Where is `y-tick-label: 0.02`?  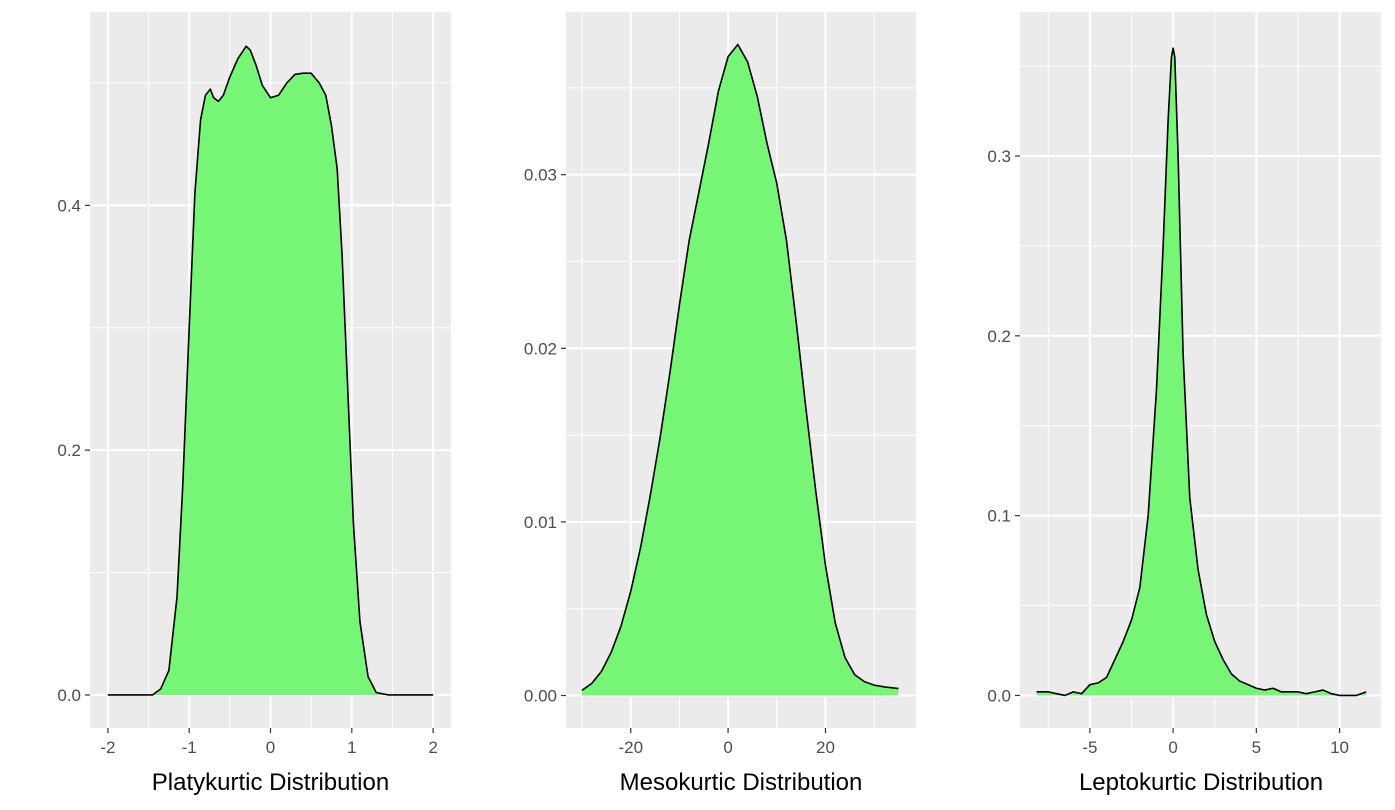 y-tick-label: 0.02 is located at coordinates (540, 348).